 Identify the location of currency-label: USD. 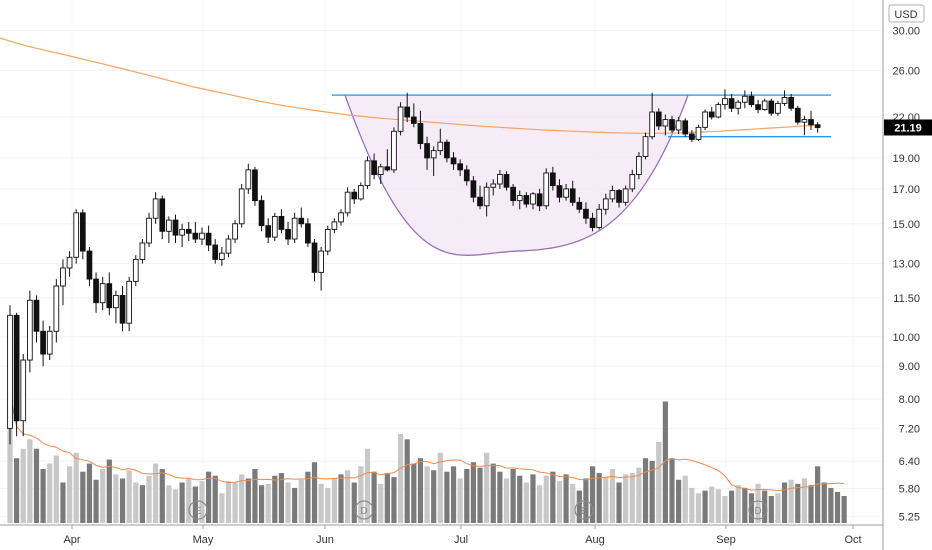
(905, 15).